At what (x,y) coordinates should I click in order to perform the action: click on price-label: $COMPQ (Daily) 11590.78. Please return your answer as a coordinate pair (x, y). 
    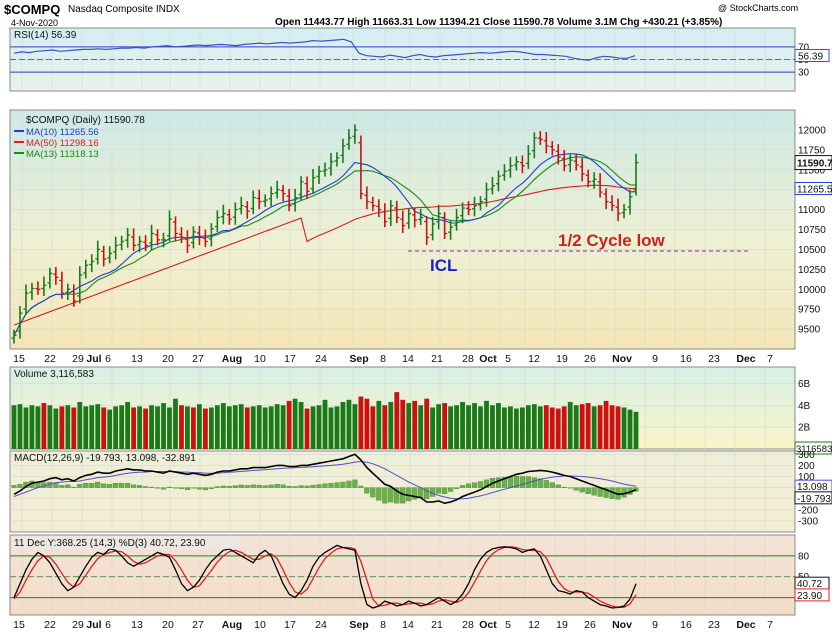
    Looking at the image, I should click on (85, 120).